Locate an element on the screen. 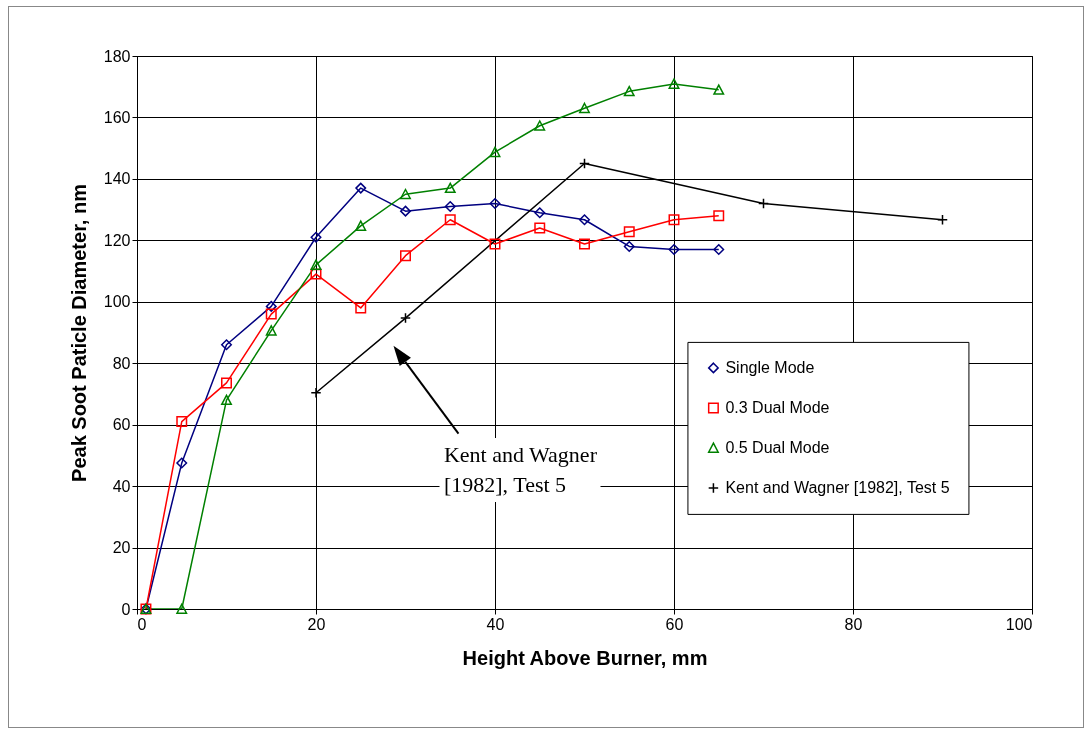 The image size is (1090, 733). x-axis-title: Height Above Burner, mm is located at coordinates (585, 657).